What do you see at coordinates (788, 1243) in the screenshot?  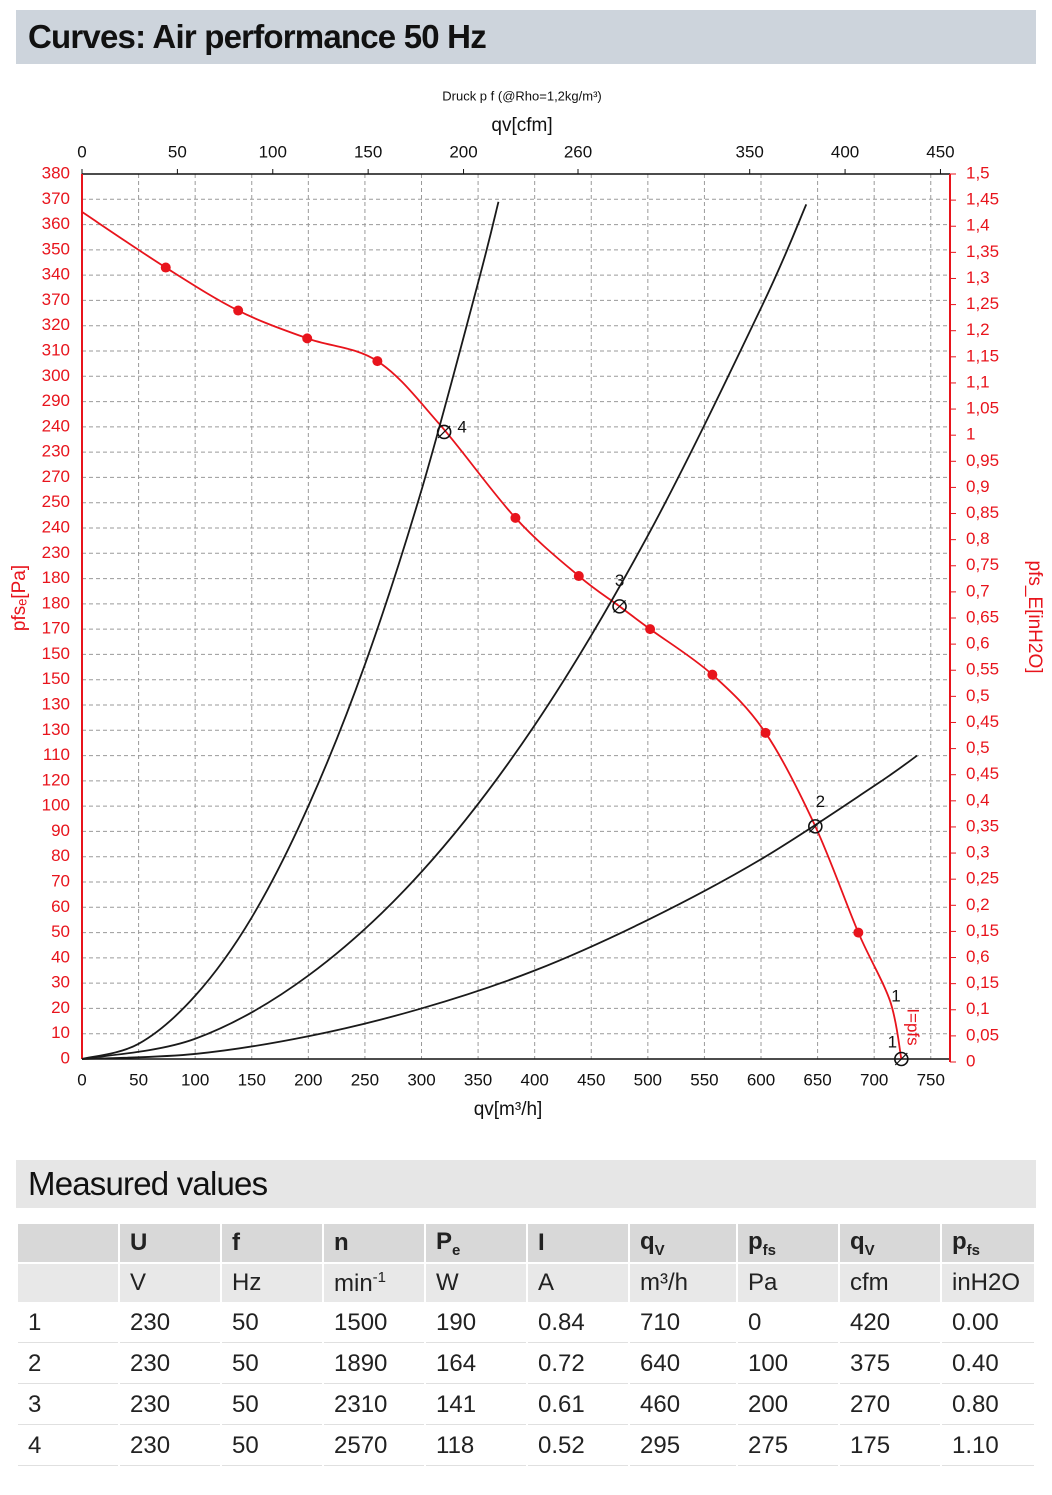 I see `table-cell: pfs` at bounding box center [788, 1243].